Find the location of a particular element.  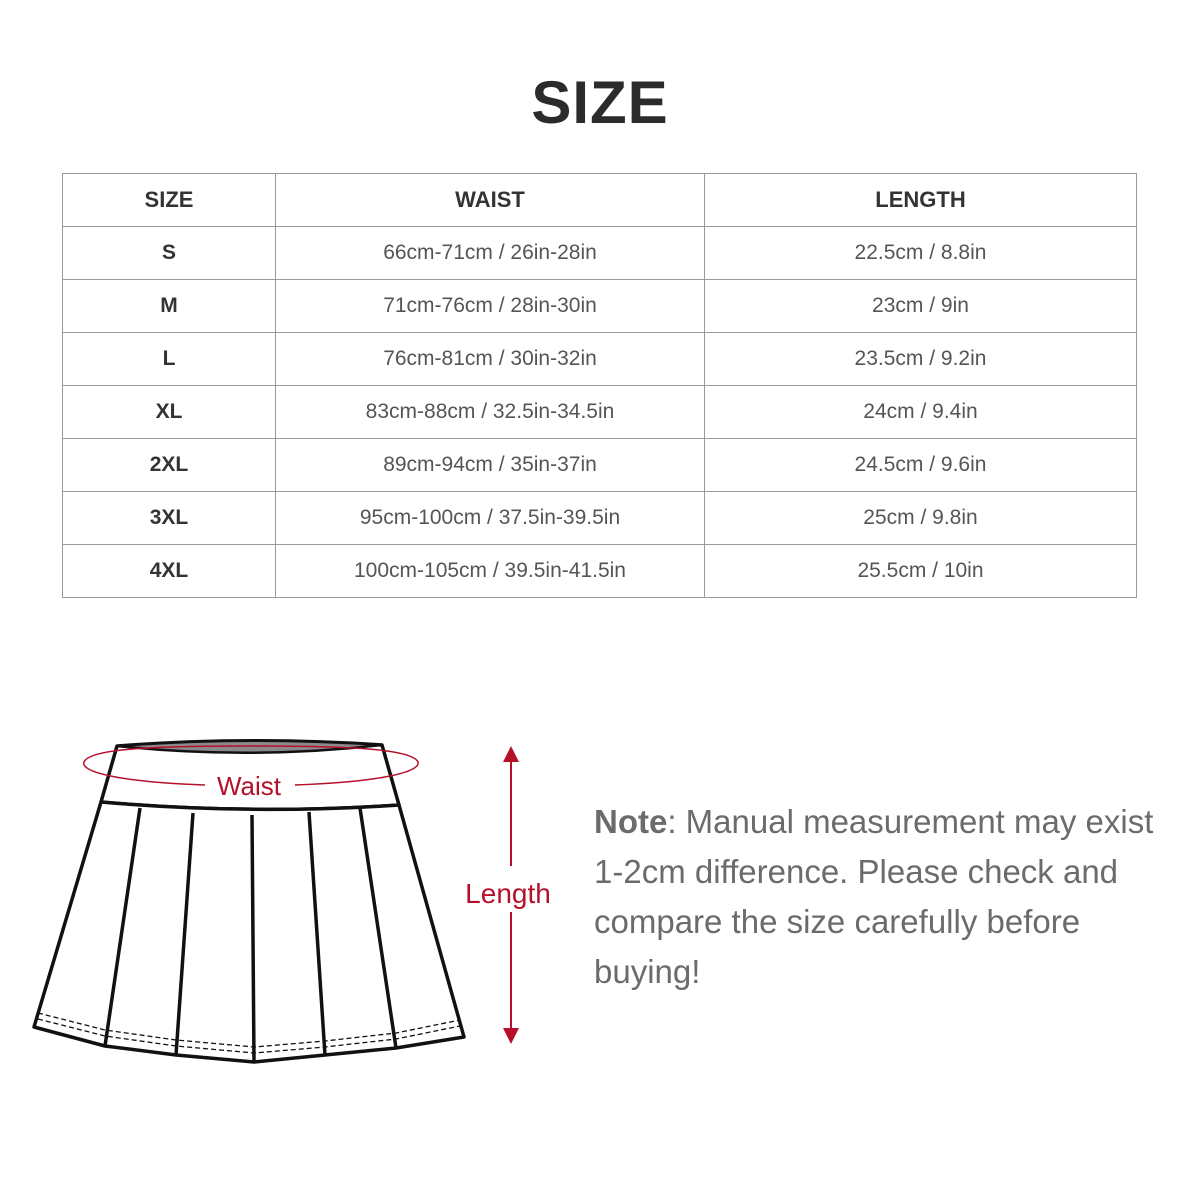

table-row: M 71cm-76cm / 28in-30in 23cm / 9in is located at coordinates (599, 306).